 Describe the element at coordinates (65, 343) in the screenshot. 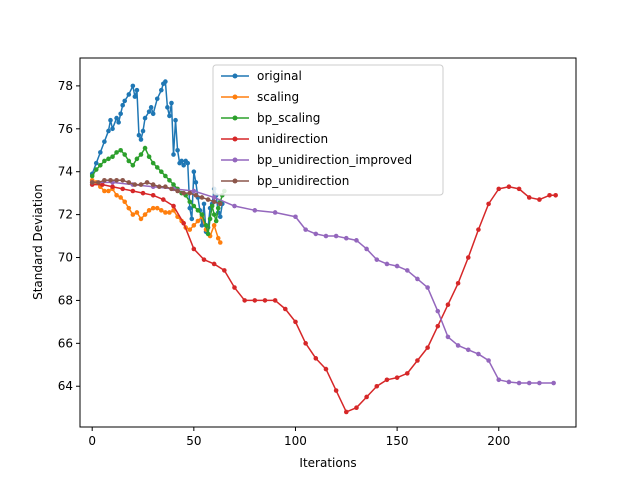

I see `y-tick-label: 66` at that location.